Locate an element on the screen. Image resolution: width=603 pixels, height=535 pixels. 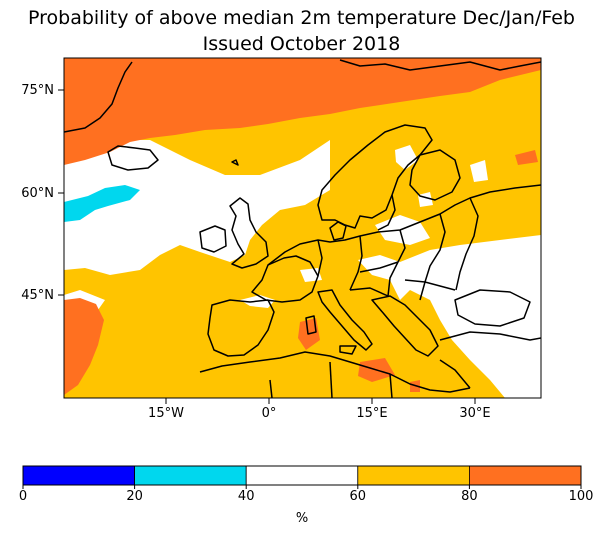
lon-tick-label: 15°E is located at coordinates (371, 413).